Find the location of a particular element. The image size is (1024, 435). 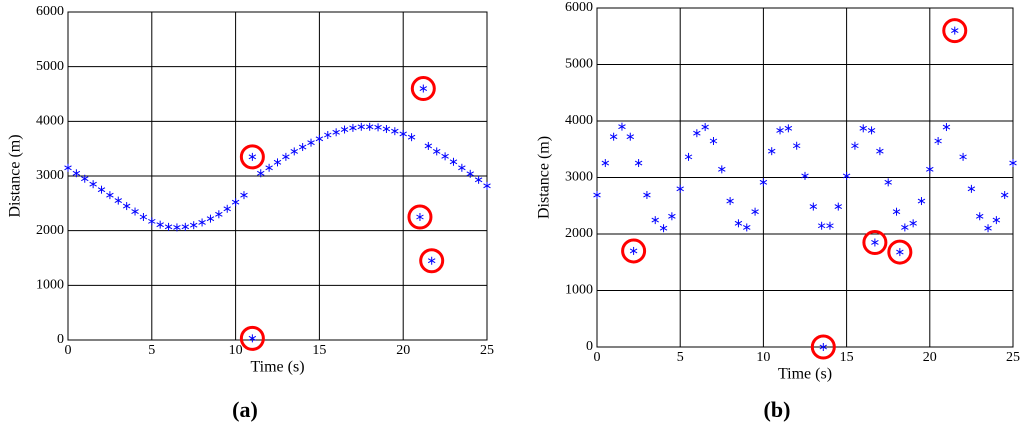

y-axis-label: Distance (m) is located at coordinates (15, 175).